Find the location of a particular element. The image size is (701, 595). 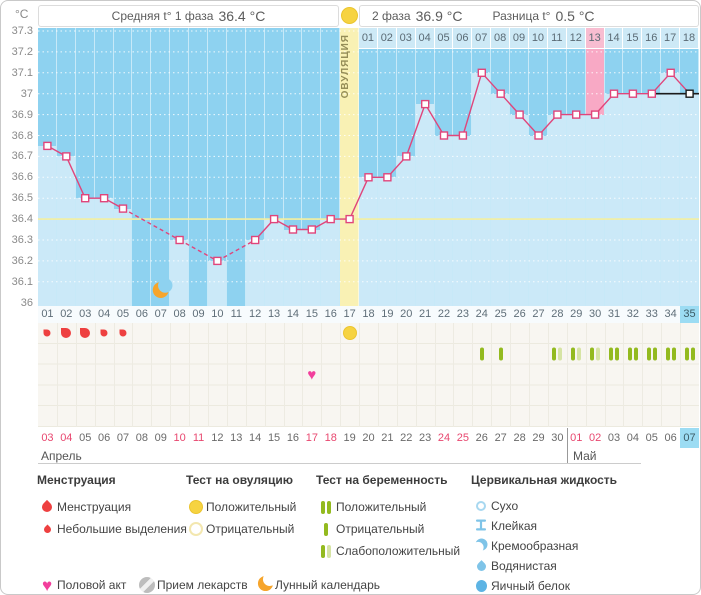

cycle-day-23: 23 is located at coordinates (463, 314).